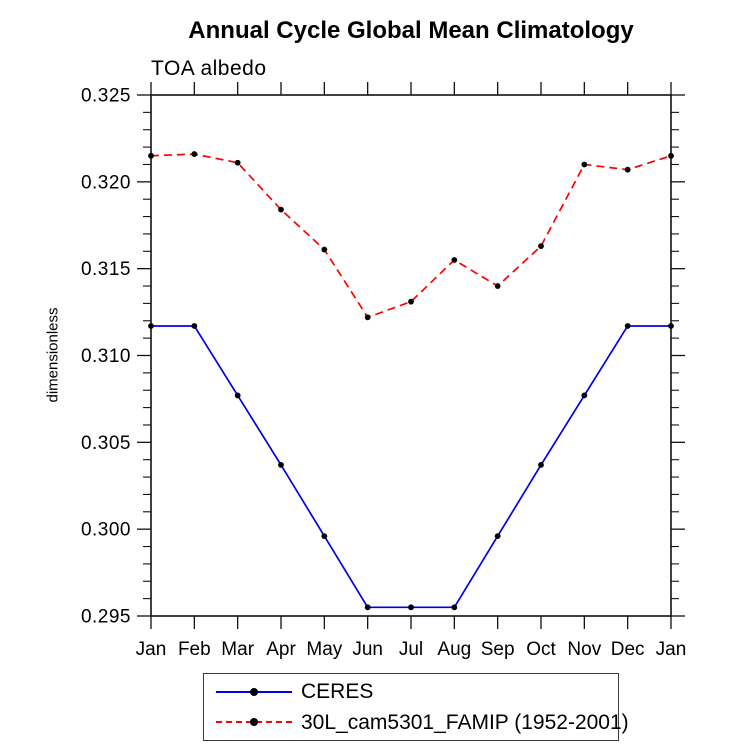 The image size is (733, 751). I want to click on svg-text: Dec, so click(628, 649).